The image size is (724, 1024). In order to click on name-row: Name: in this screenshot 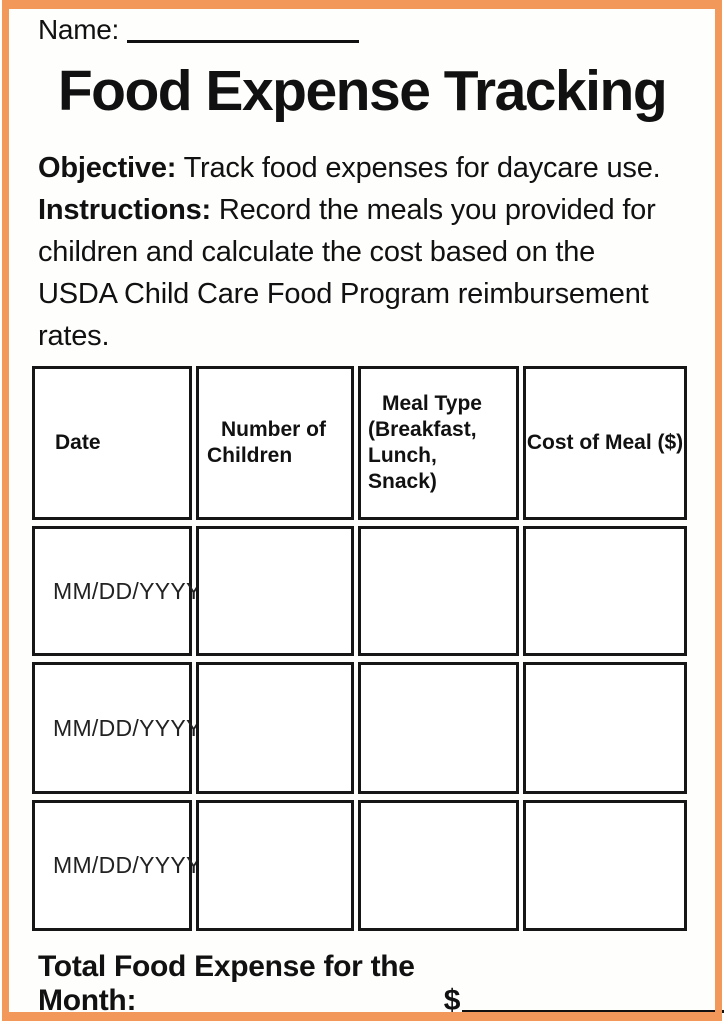, I will do `click(198, 30)`.